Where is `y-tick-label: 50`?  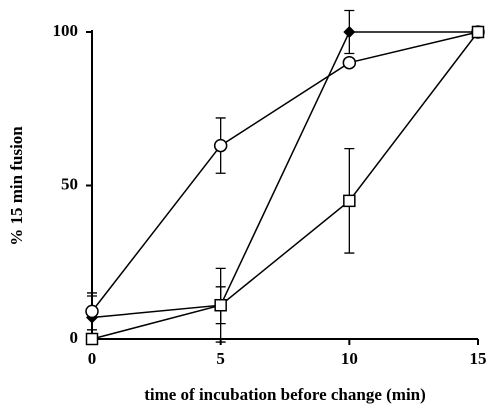 y-tick-label: 50 is located at coordinates (69, 183).